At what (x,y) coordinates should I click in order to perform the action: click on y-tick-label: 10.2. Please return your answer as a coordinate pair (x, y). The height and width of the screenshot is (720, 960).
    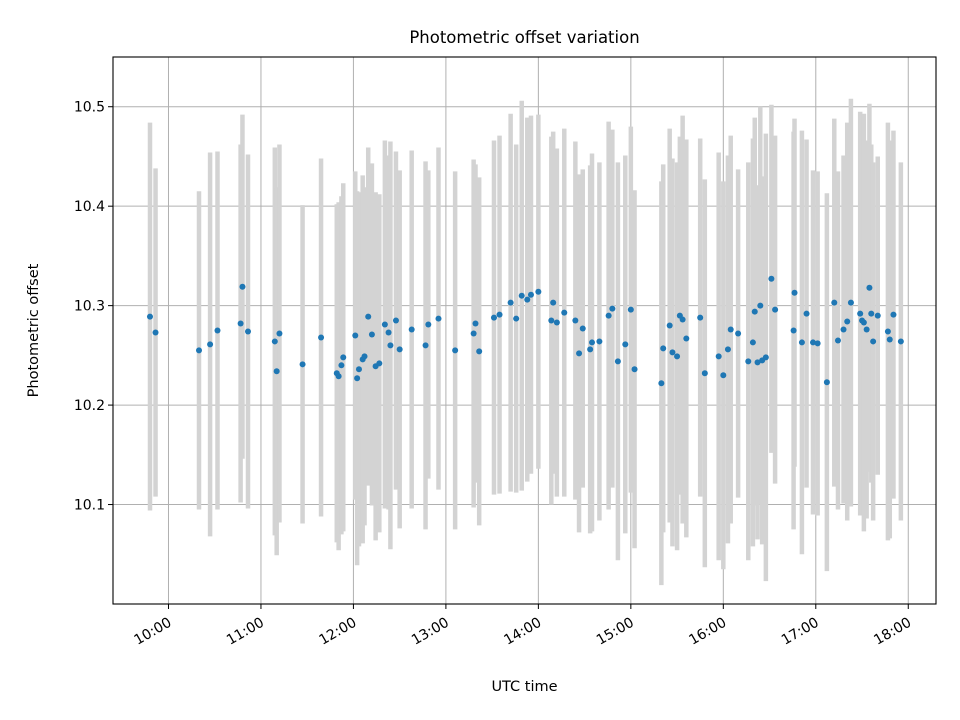
    Looking at the image, I should click on (89, 406).